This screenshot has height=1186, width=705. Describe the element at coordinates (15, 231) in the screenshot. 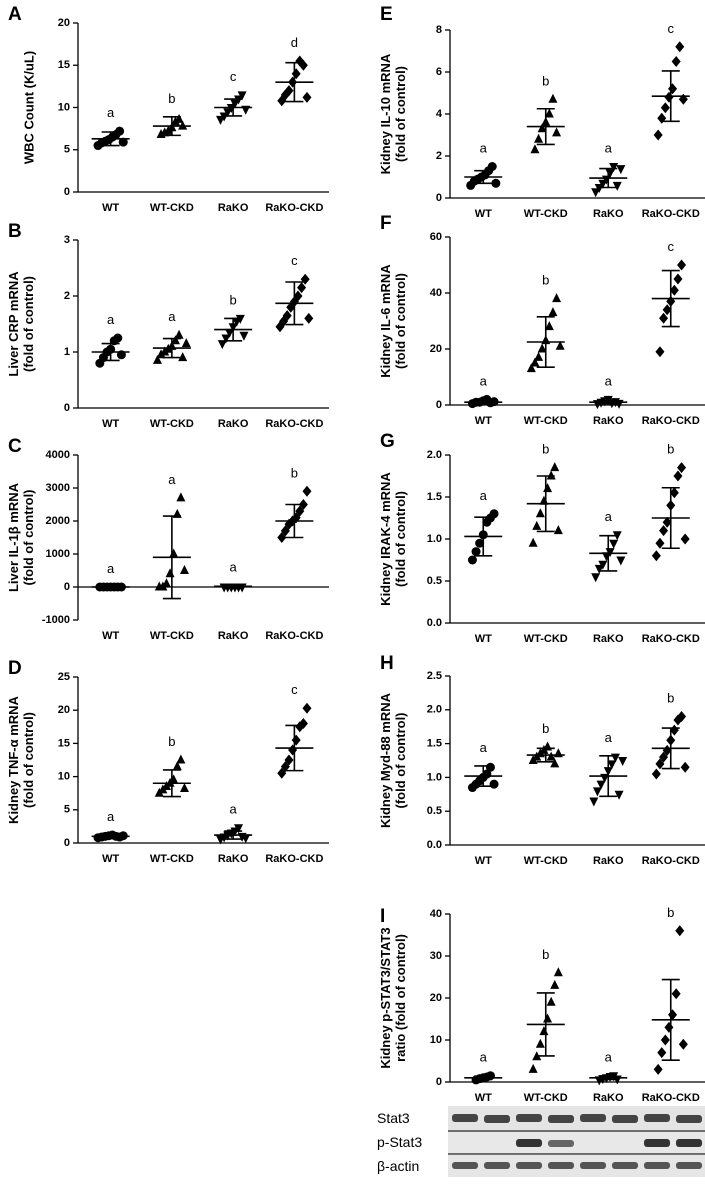

I see `panel-letter: B` at that location.